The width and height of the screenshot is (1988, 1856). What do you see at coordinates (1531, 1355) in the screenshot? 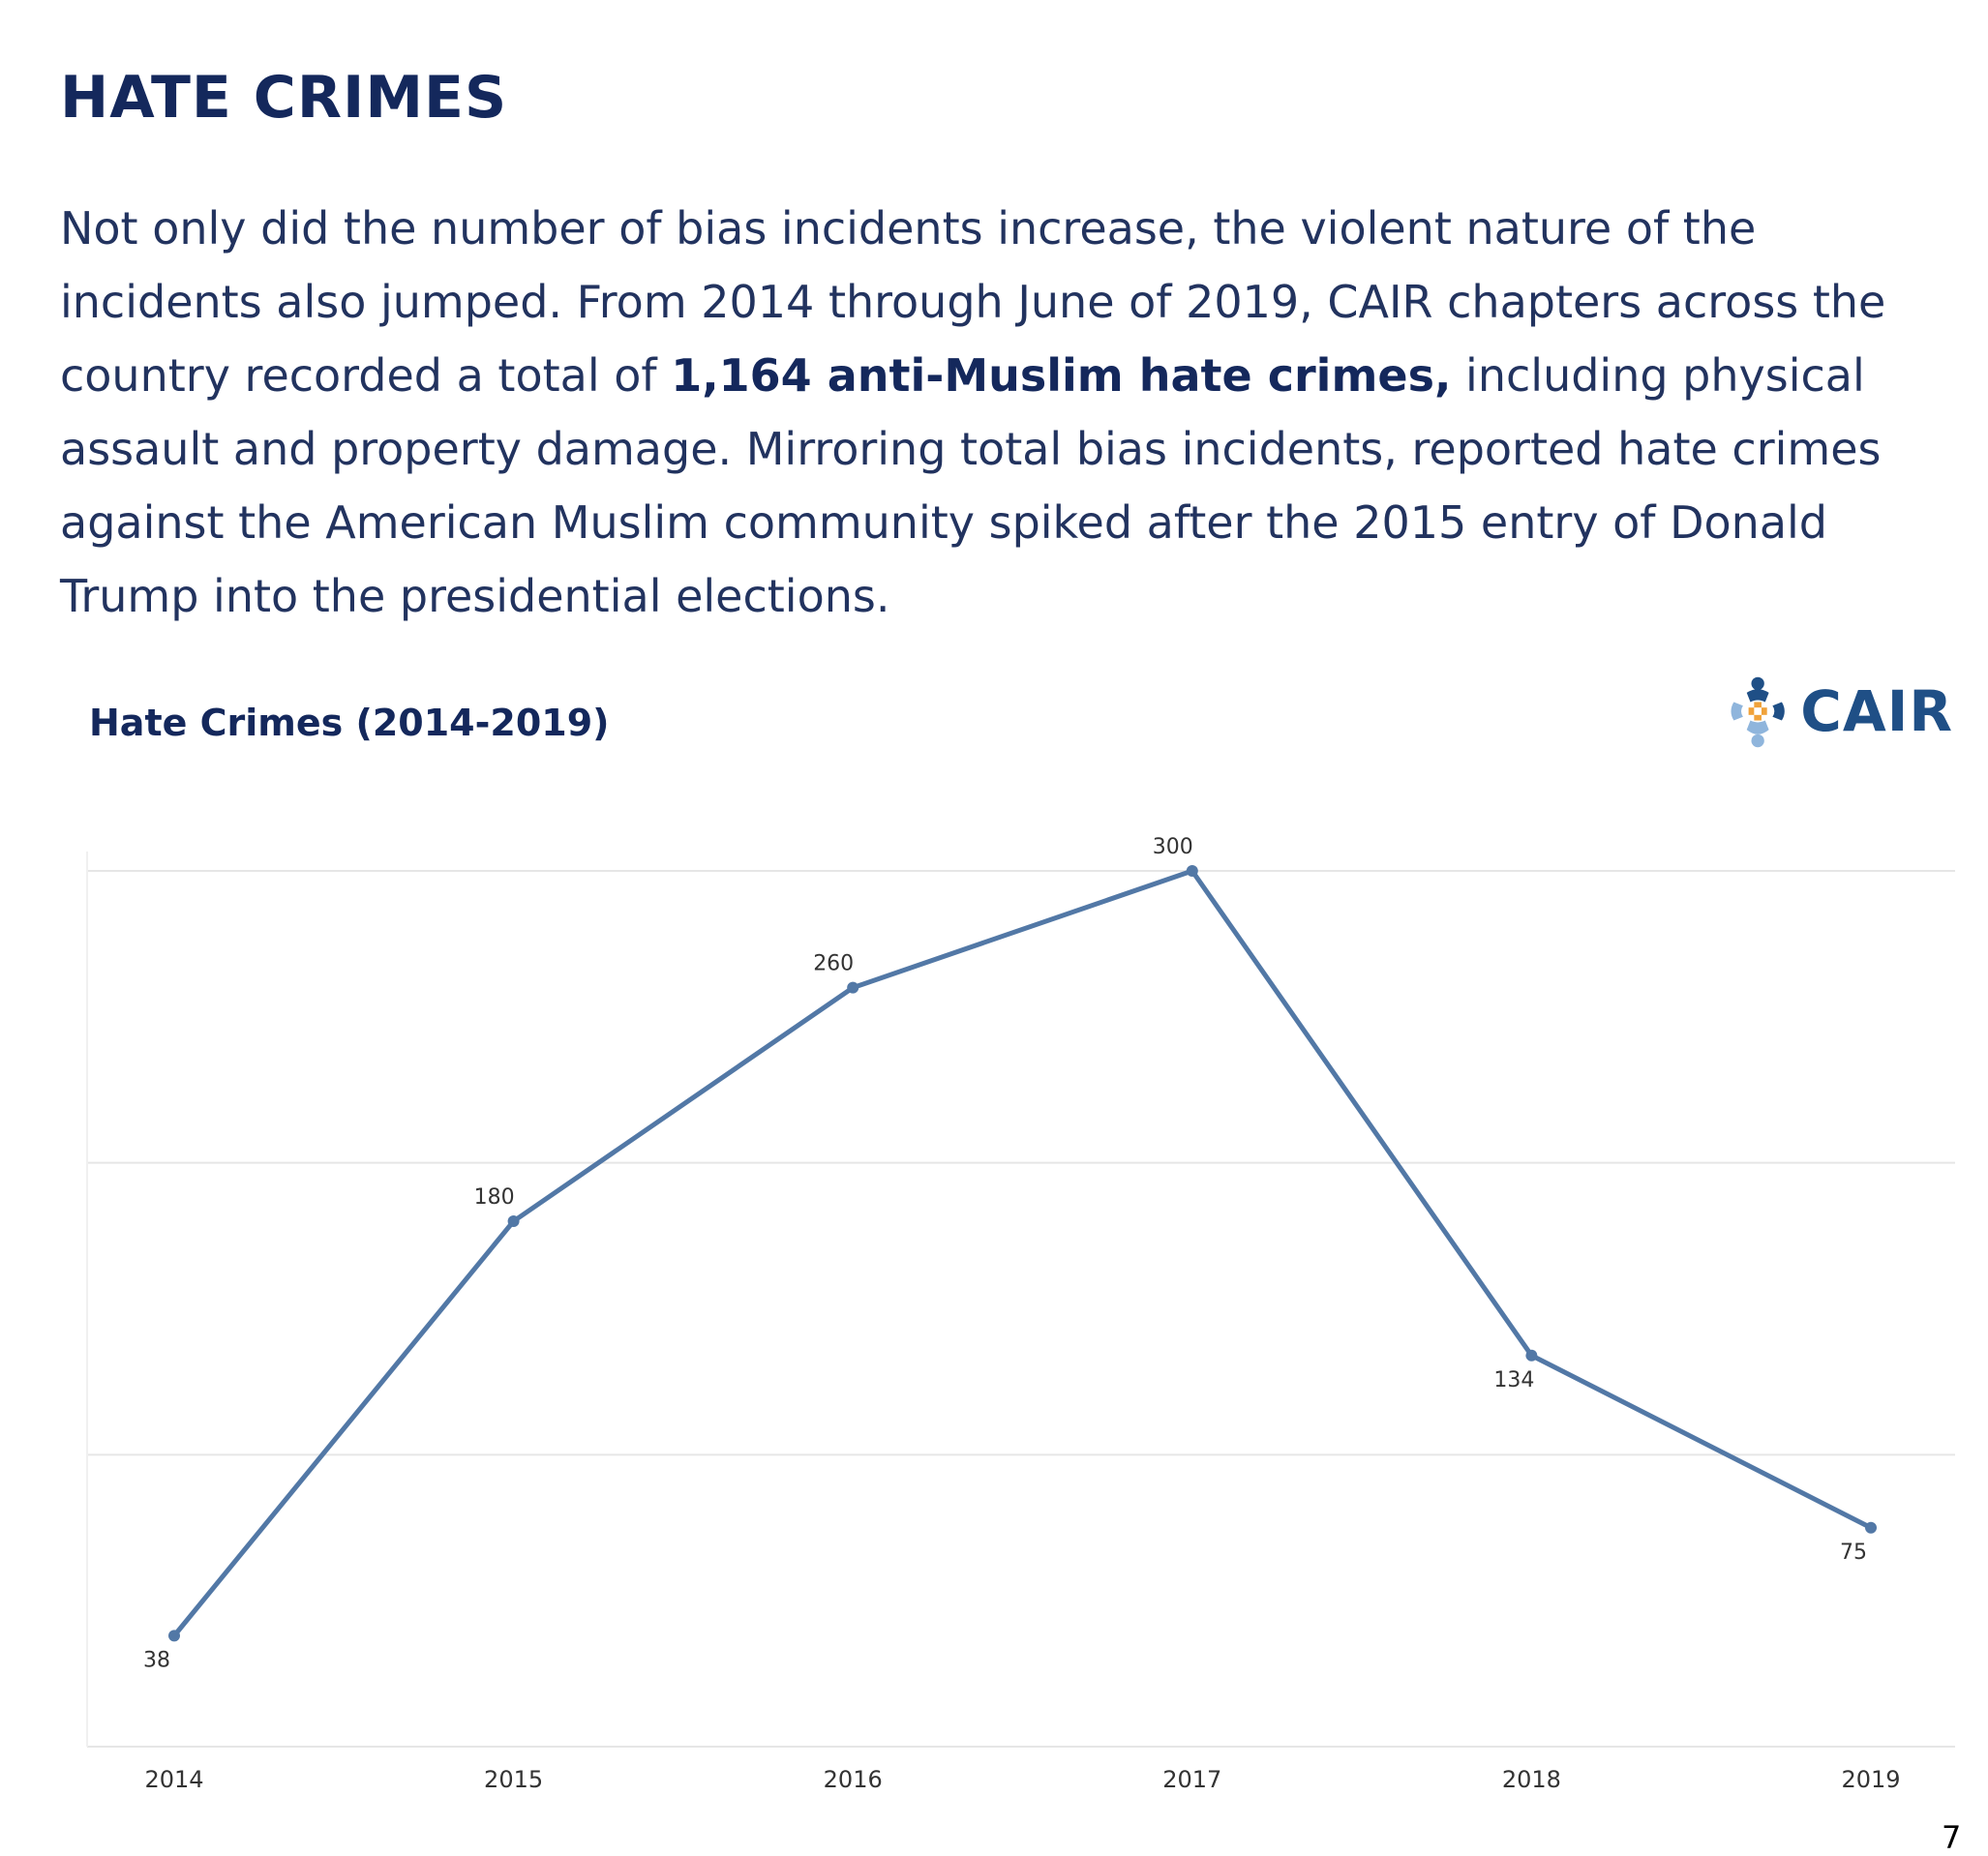
I see `data-point-2018` at bounding box center [1531, 1355].